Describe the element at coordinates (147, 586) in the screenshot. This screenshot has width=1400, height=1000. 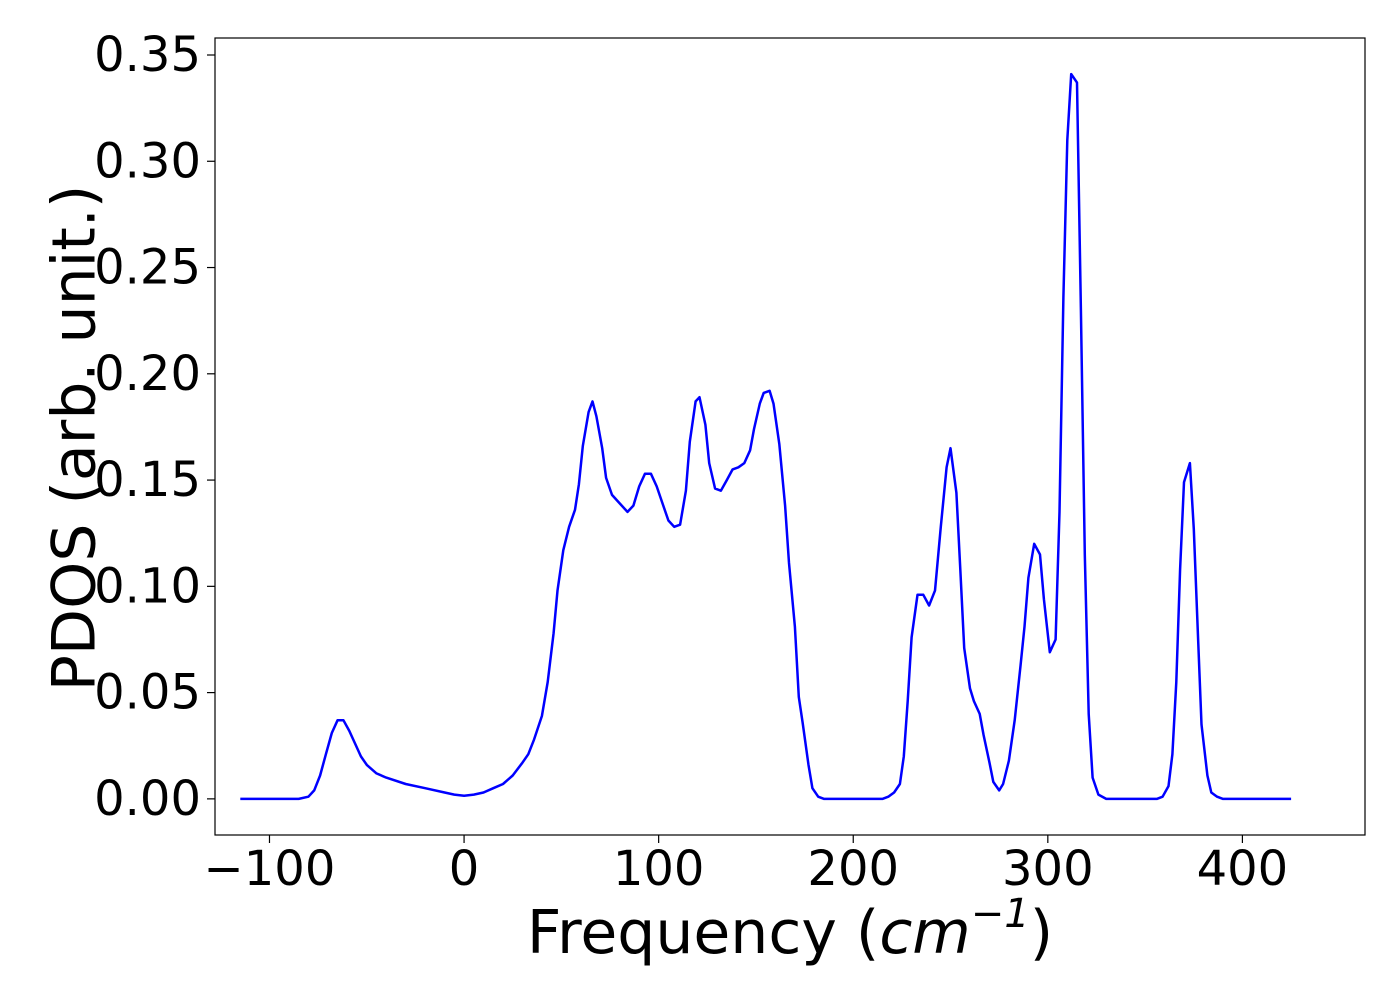
I see `y-tick-label: 0.10` at that location.